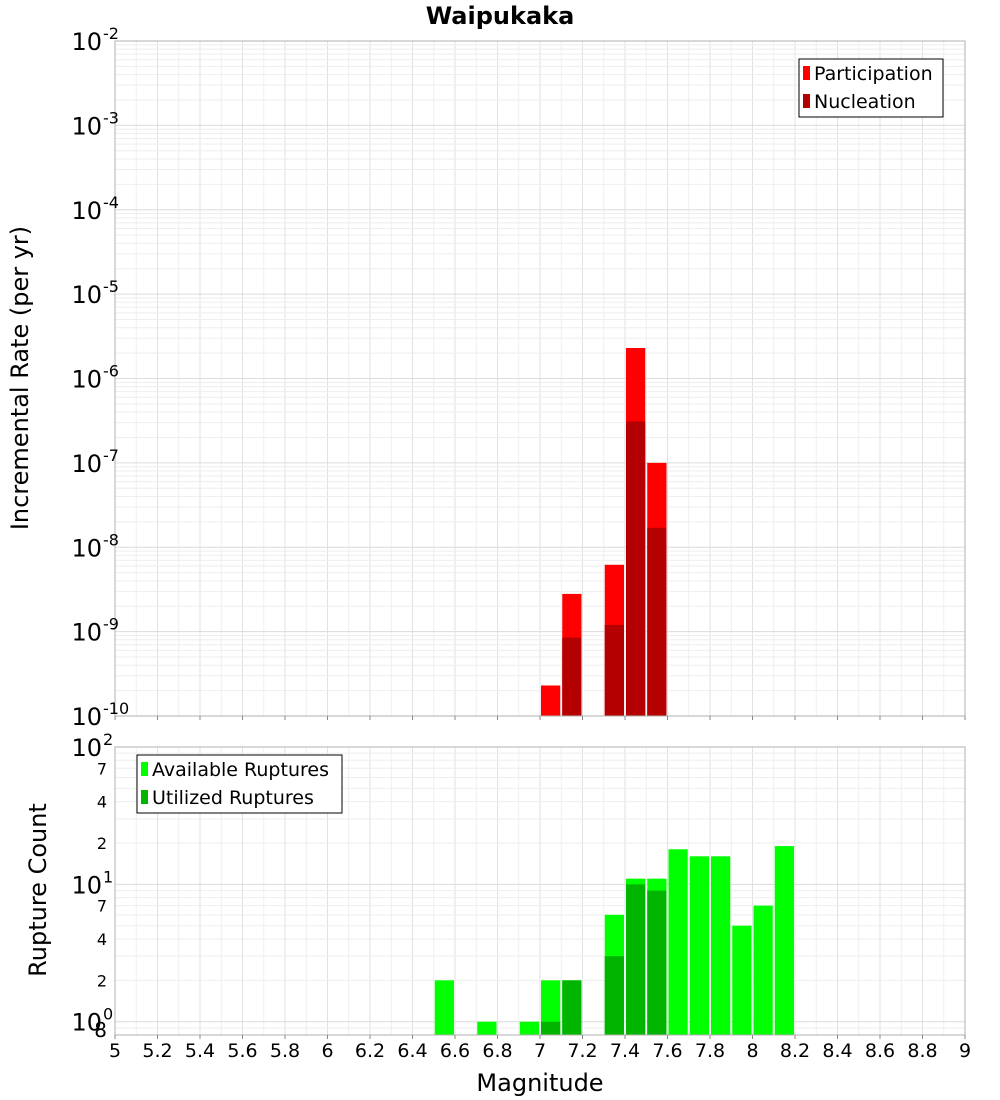  What do you see at coordinates (111, 202) in the screenshot?
I see `top-y-tick-exponent: -4` at bounding box center [111, 202].